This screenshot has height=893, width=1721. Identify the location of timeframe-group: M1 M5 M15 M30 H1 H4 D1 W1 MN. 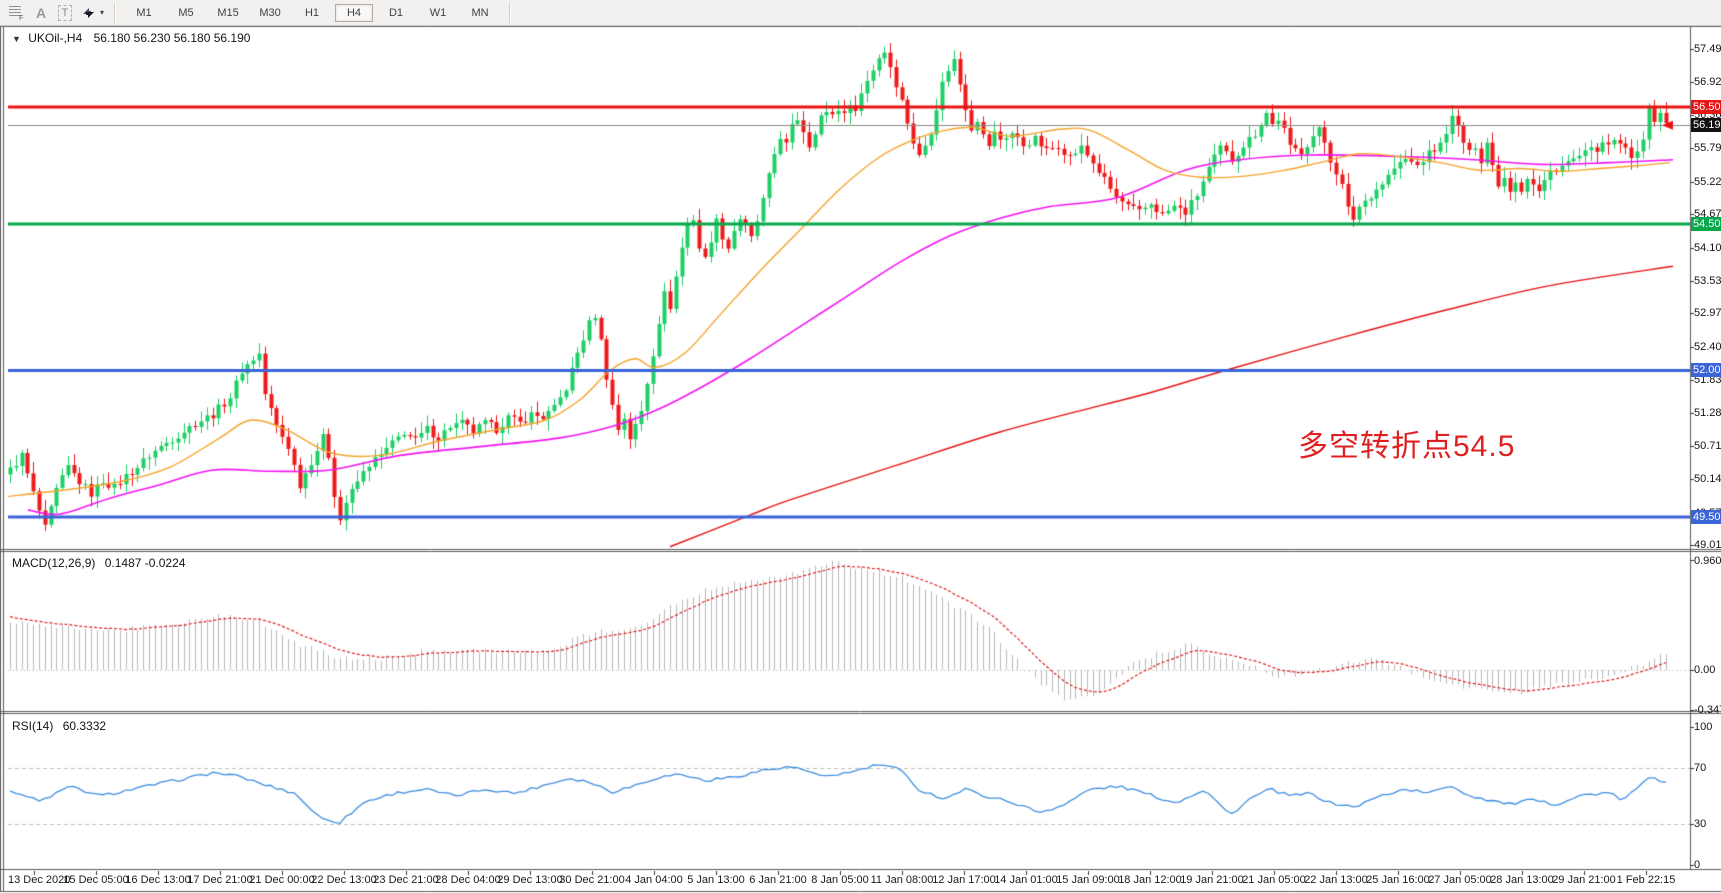
(312, 12).